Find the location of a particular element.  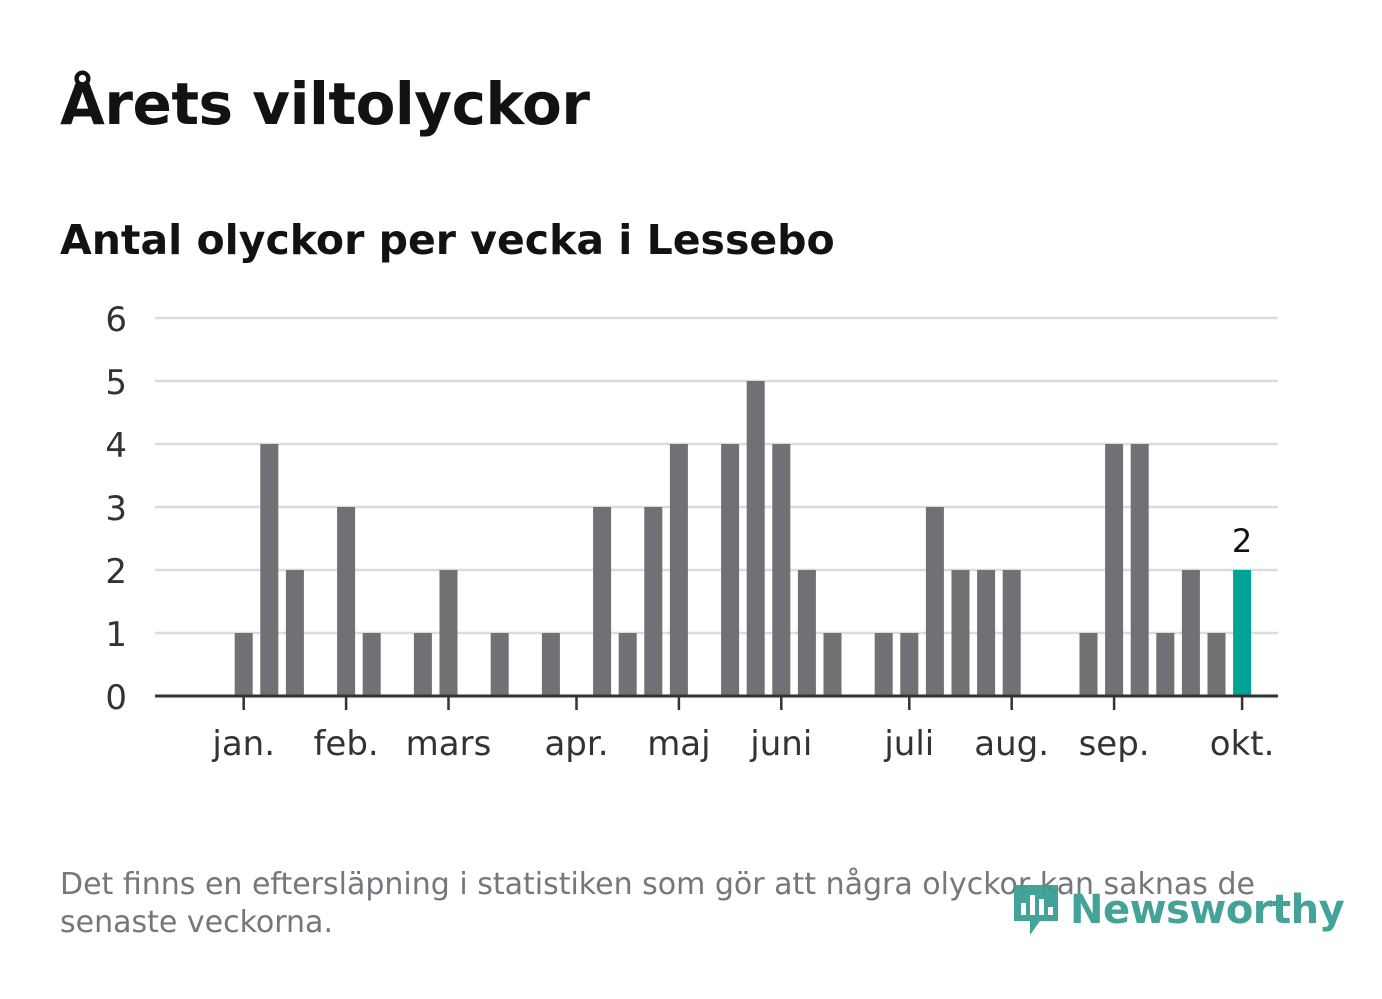

y-axis-ticks: 0 1 2 3 4 5 6 is located at coordinates (116, 509).